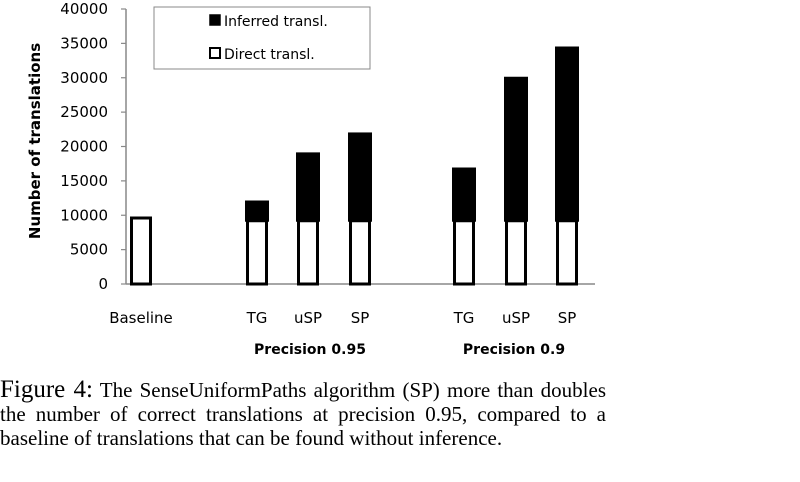  What do you see at coordinates (141, 318) in the screenshot?
I see `category-label: Baseline` at bounding box center [141, 318].